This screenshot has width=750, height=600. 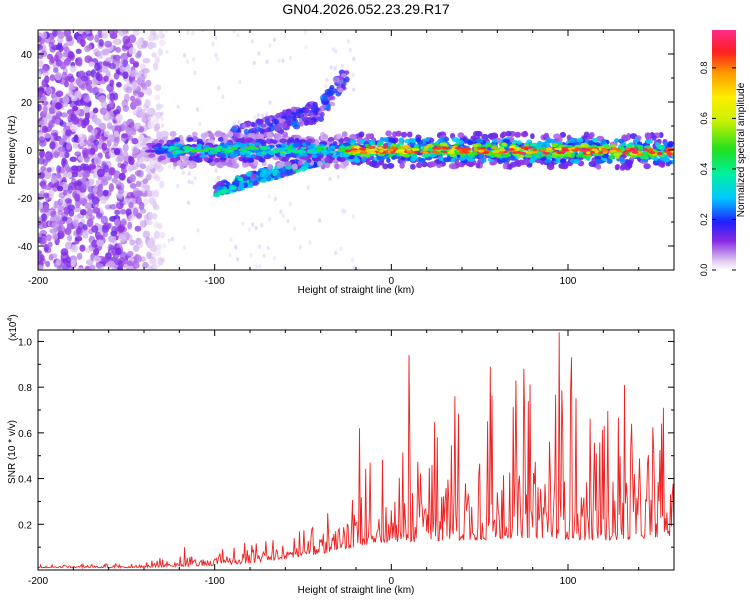 What do you see at coordinates (12, 150) in the screenshot?
I see `spectrogram-y-label: Frequency (Hz)` at bounding box center [12, 150].